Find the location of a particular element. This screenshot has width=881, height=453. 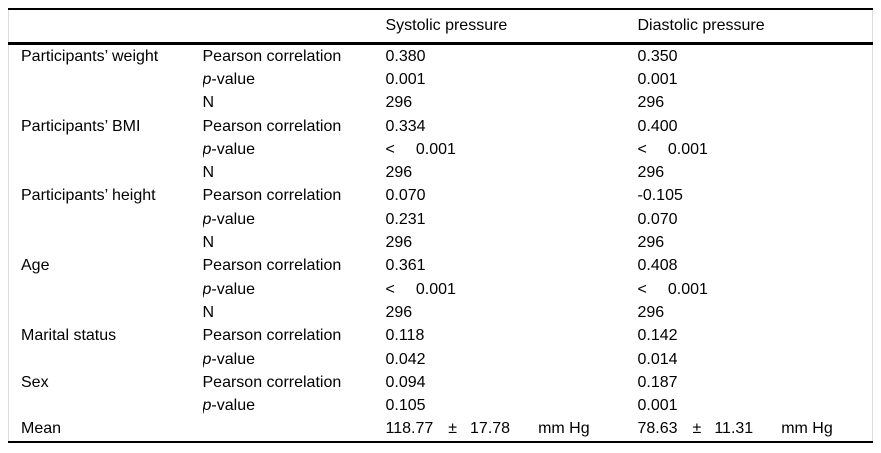

table-header-row: Systolic pressure Diastolic pressure is located at coordinates (440, 27).